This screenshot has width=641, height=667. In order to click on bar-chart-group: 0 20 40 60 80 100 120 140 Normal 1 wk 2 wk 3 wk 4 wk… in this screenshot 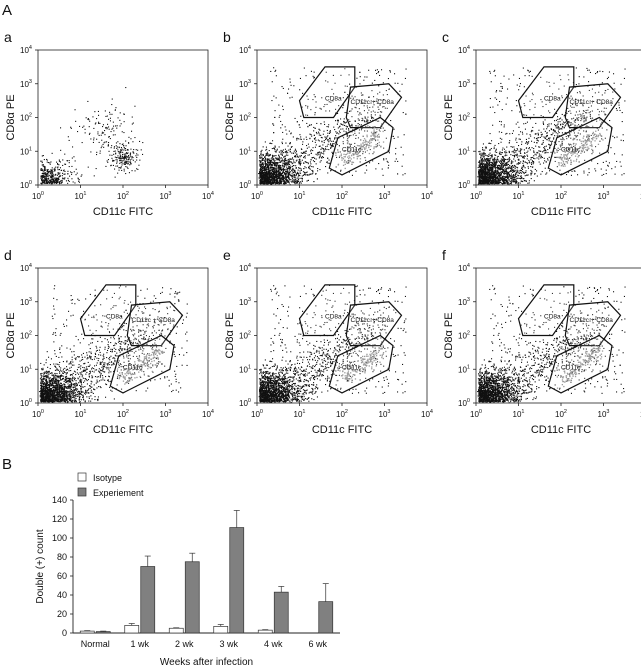, I will do `click(187, 569)`.